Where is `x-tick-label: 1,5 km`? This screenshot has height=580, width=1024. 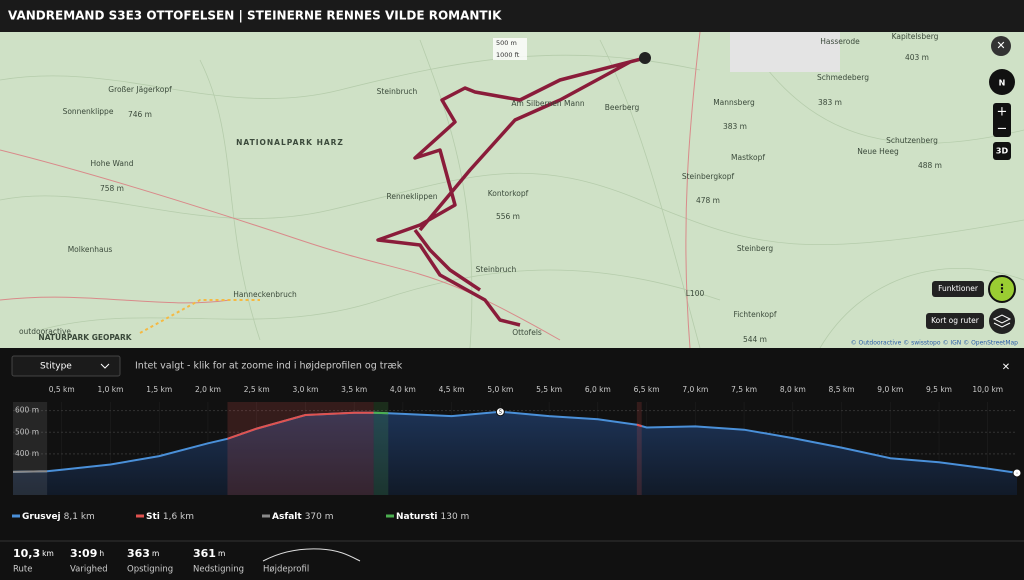 x-tick-label: 1,5 km is located at coordinates (159, 389).